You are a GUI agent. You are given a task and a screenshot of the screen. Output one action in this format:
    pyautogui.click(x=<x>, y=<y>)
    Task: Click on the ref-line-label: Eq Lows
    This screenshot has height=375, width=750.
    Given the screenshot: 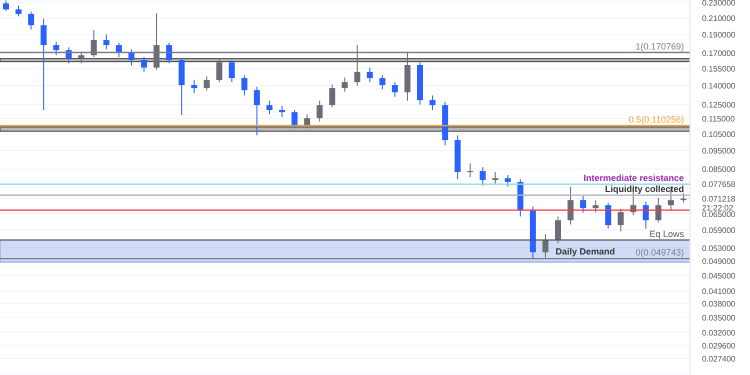 What is the action you would take?
    pyautogui.click(x=666, y=234)
    